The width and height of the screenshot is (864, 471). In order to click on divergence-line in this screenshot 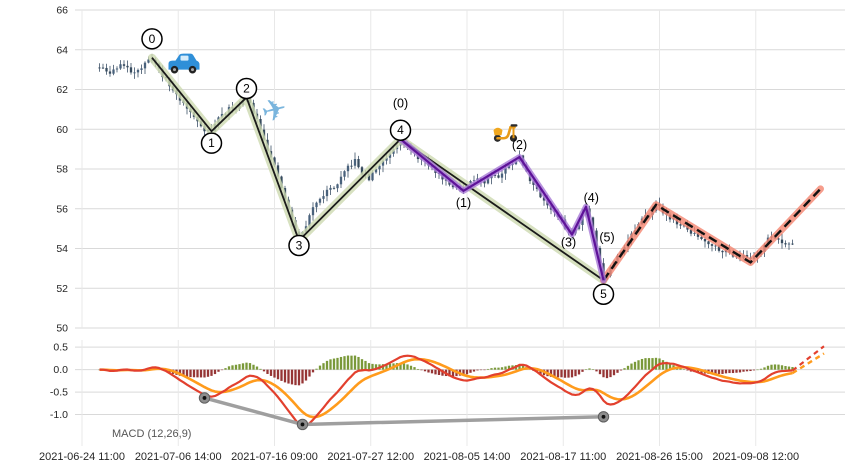, I will do `click(404, 411)`.